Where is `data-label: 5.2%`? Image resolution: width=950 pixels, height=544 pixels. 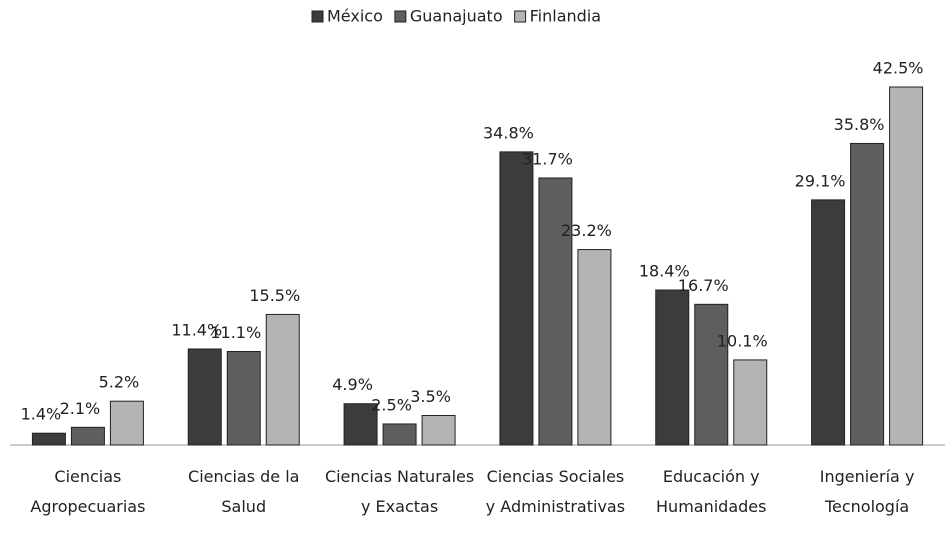
data-label: 5.2% is located at coordinates (119, 382).